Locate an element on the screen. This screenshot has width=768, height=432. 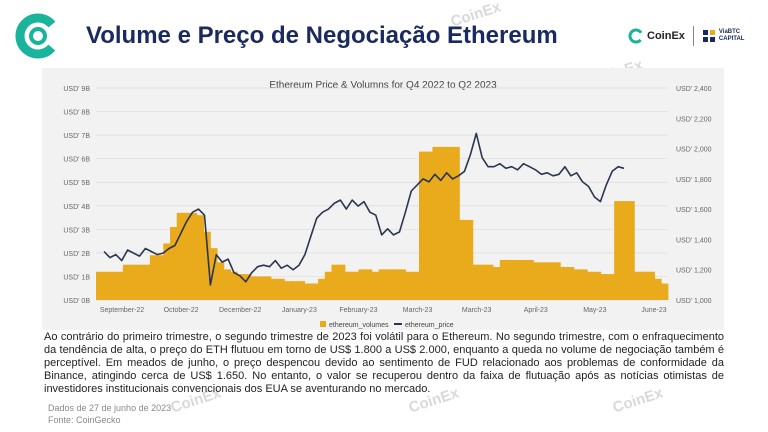
x-tick-label: June-23 is located at coordinates (653, 310).